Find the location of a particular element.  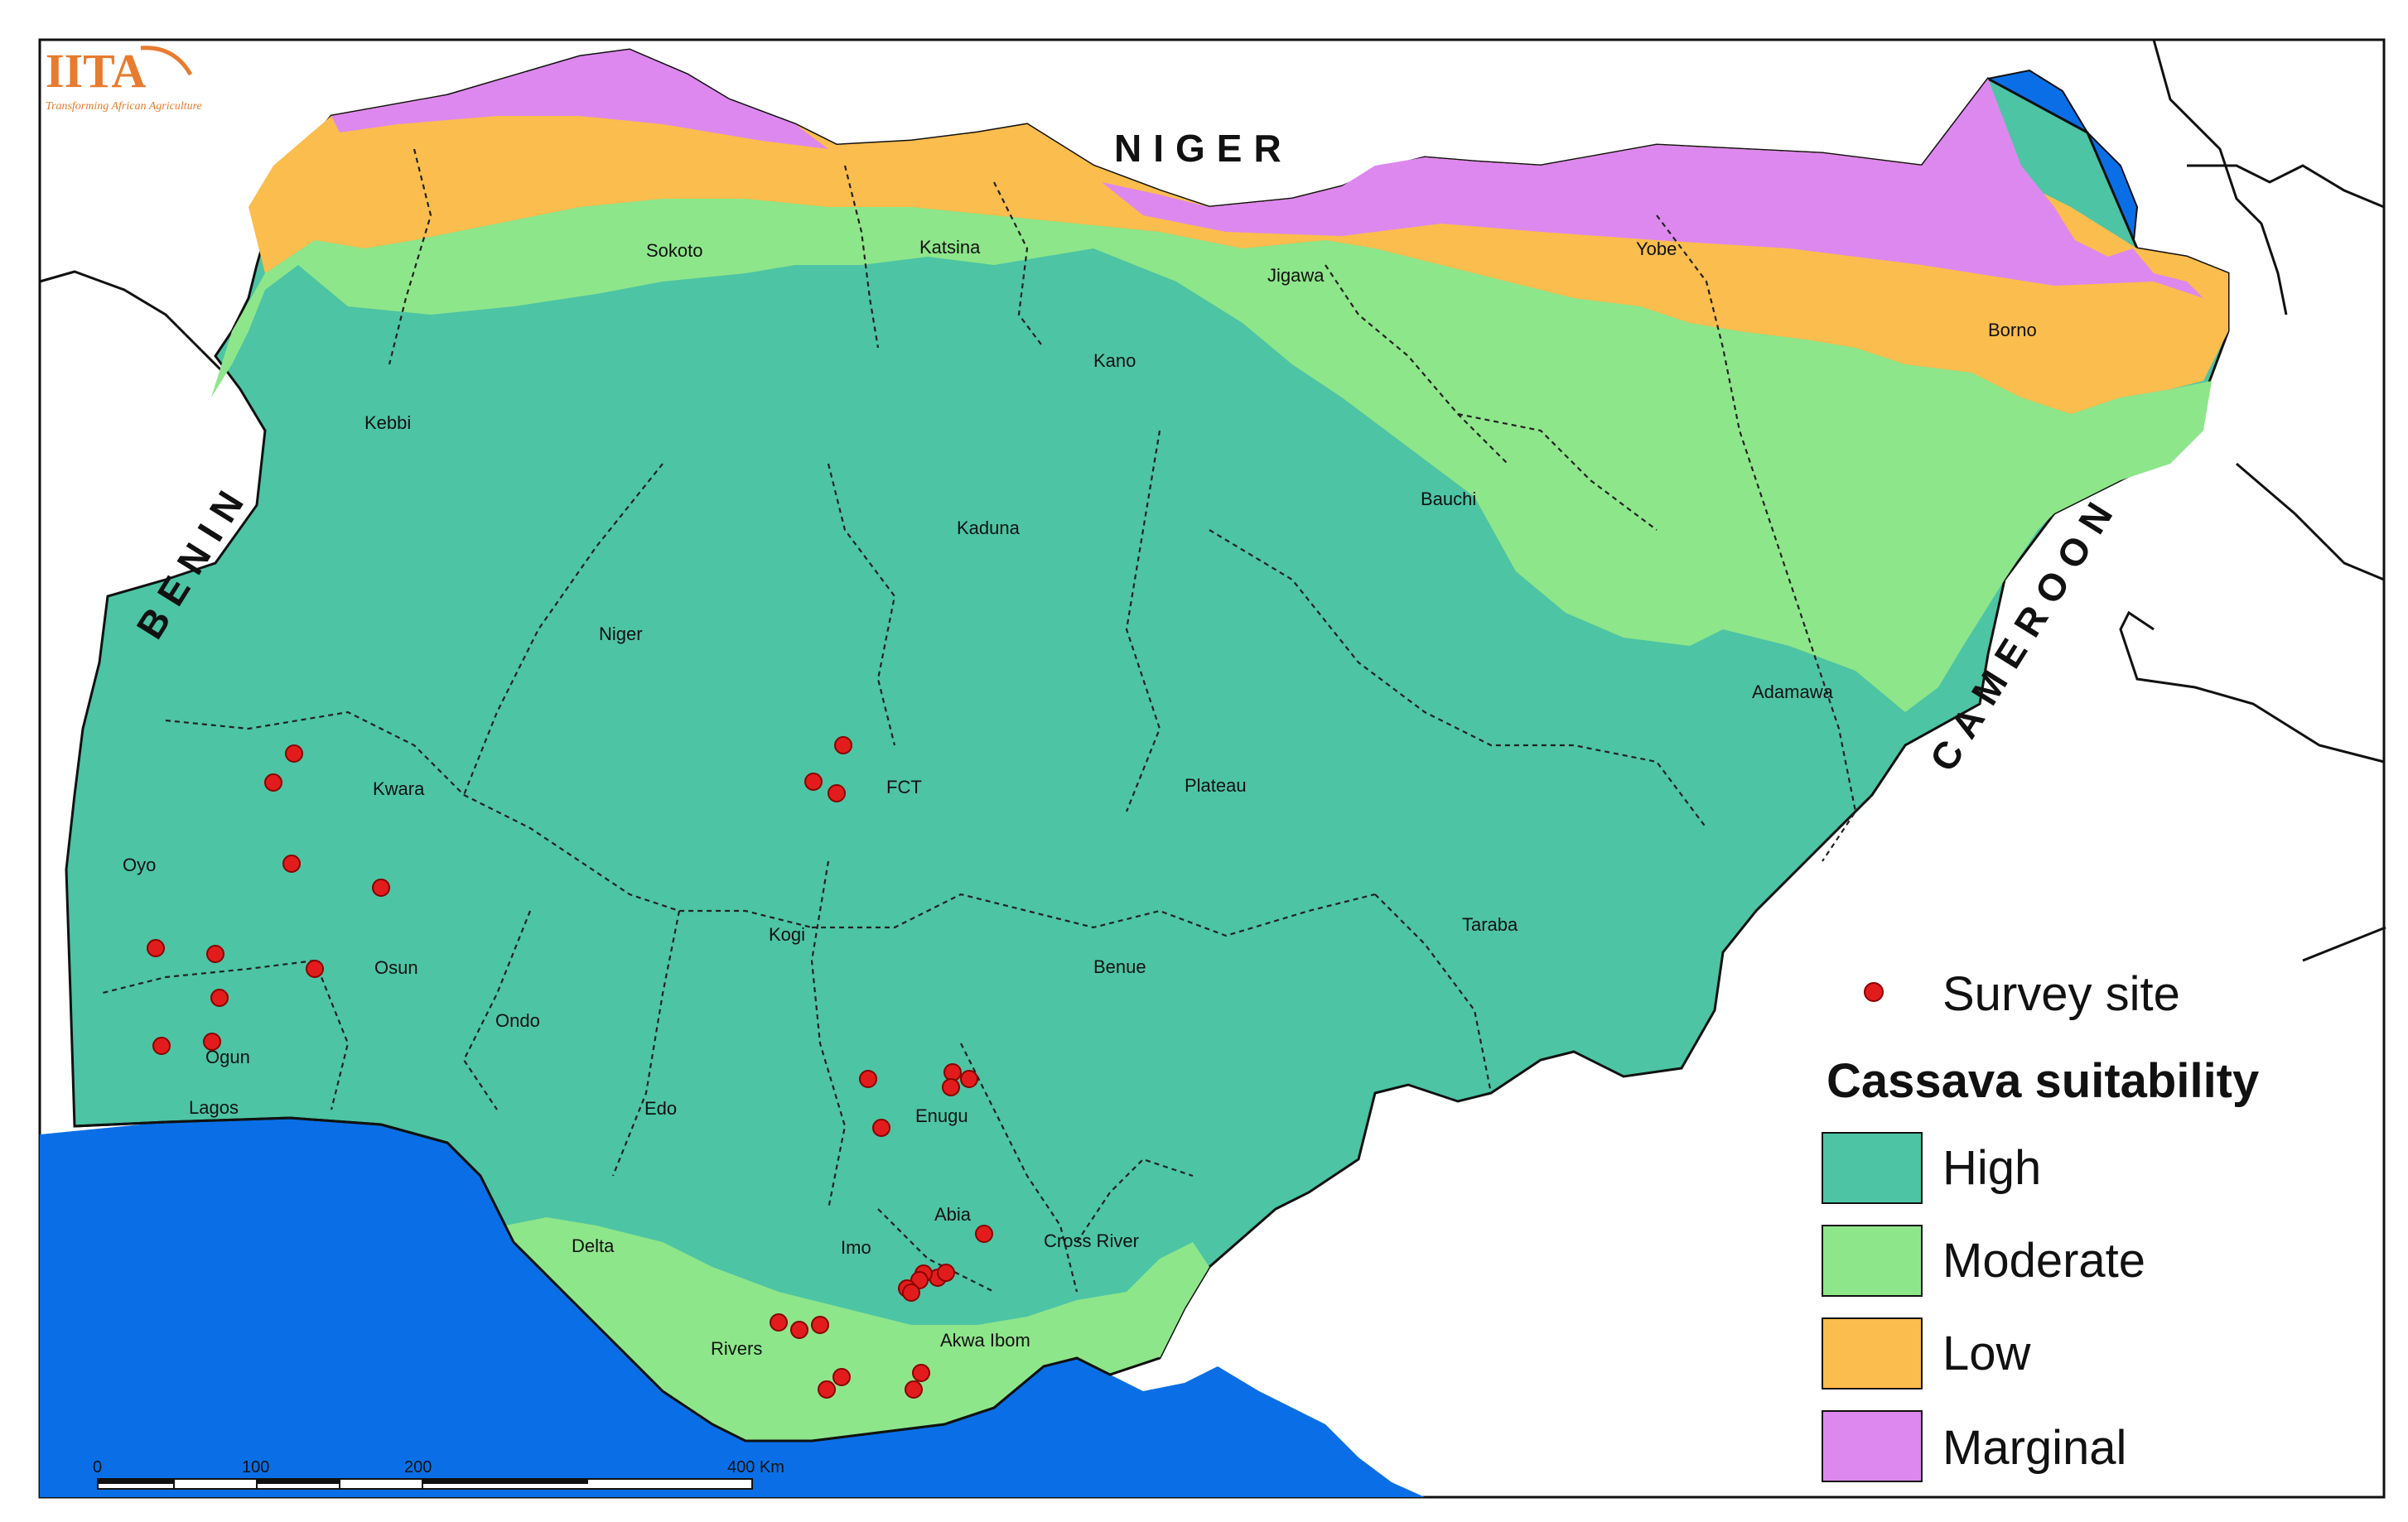

state-label: Edo is located at coordinates (660, 1108).